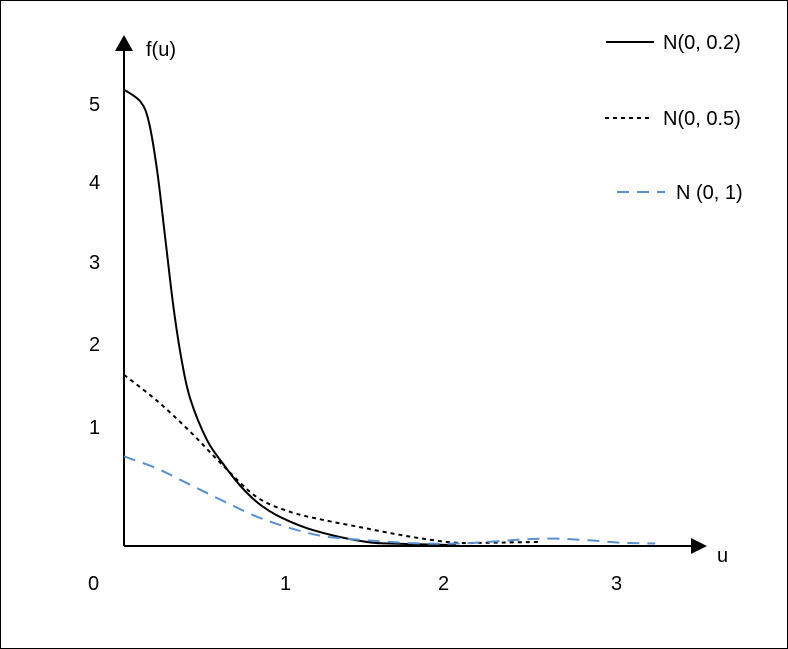  What do you see at coordinates (124, 43) in the screenshot?
I see `y-axis-arrow-icon` at bounding box center [124, 43].